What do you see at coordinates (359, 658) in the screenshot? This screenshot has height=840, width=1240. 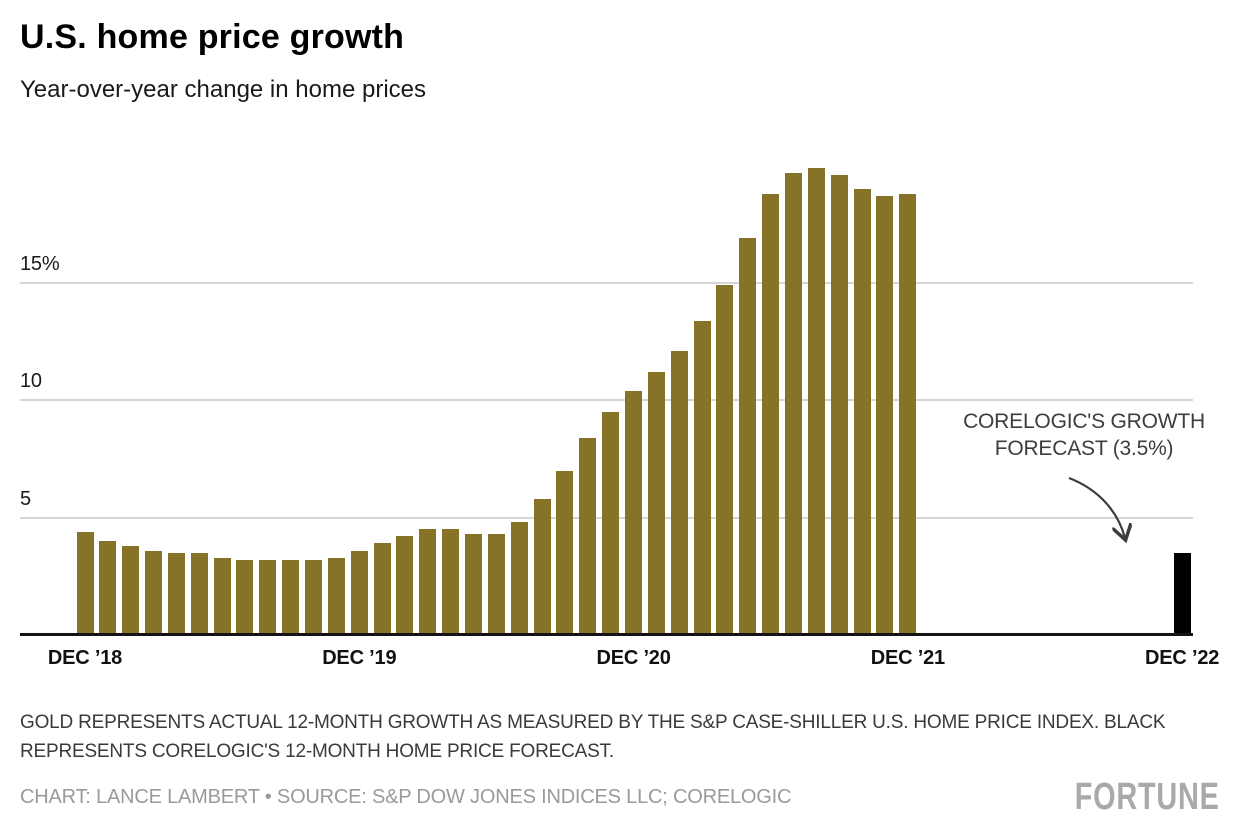 I see `x-axis-label-dec-19: DEC ’19` at bounding box center [359, 658].